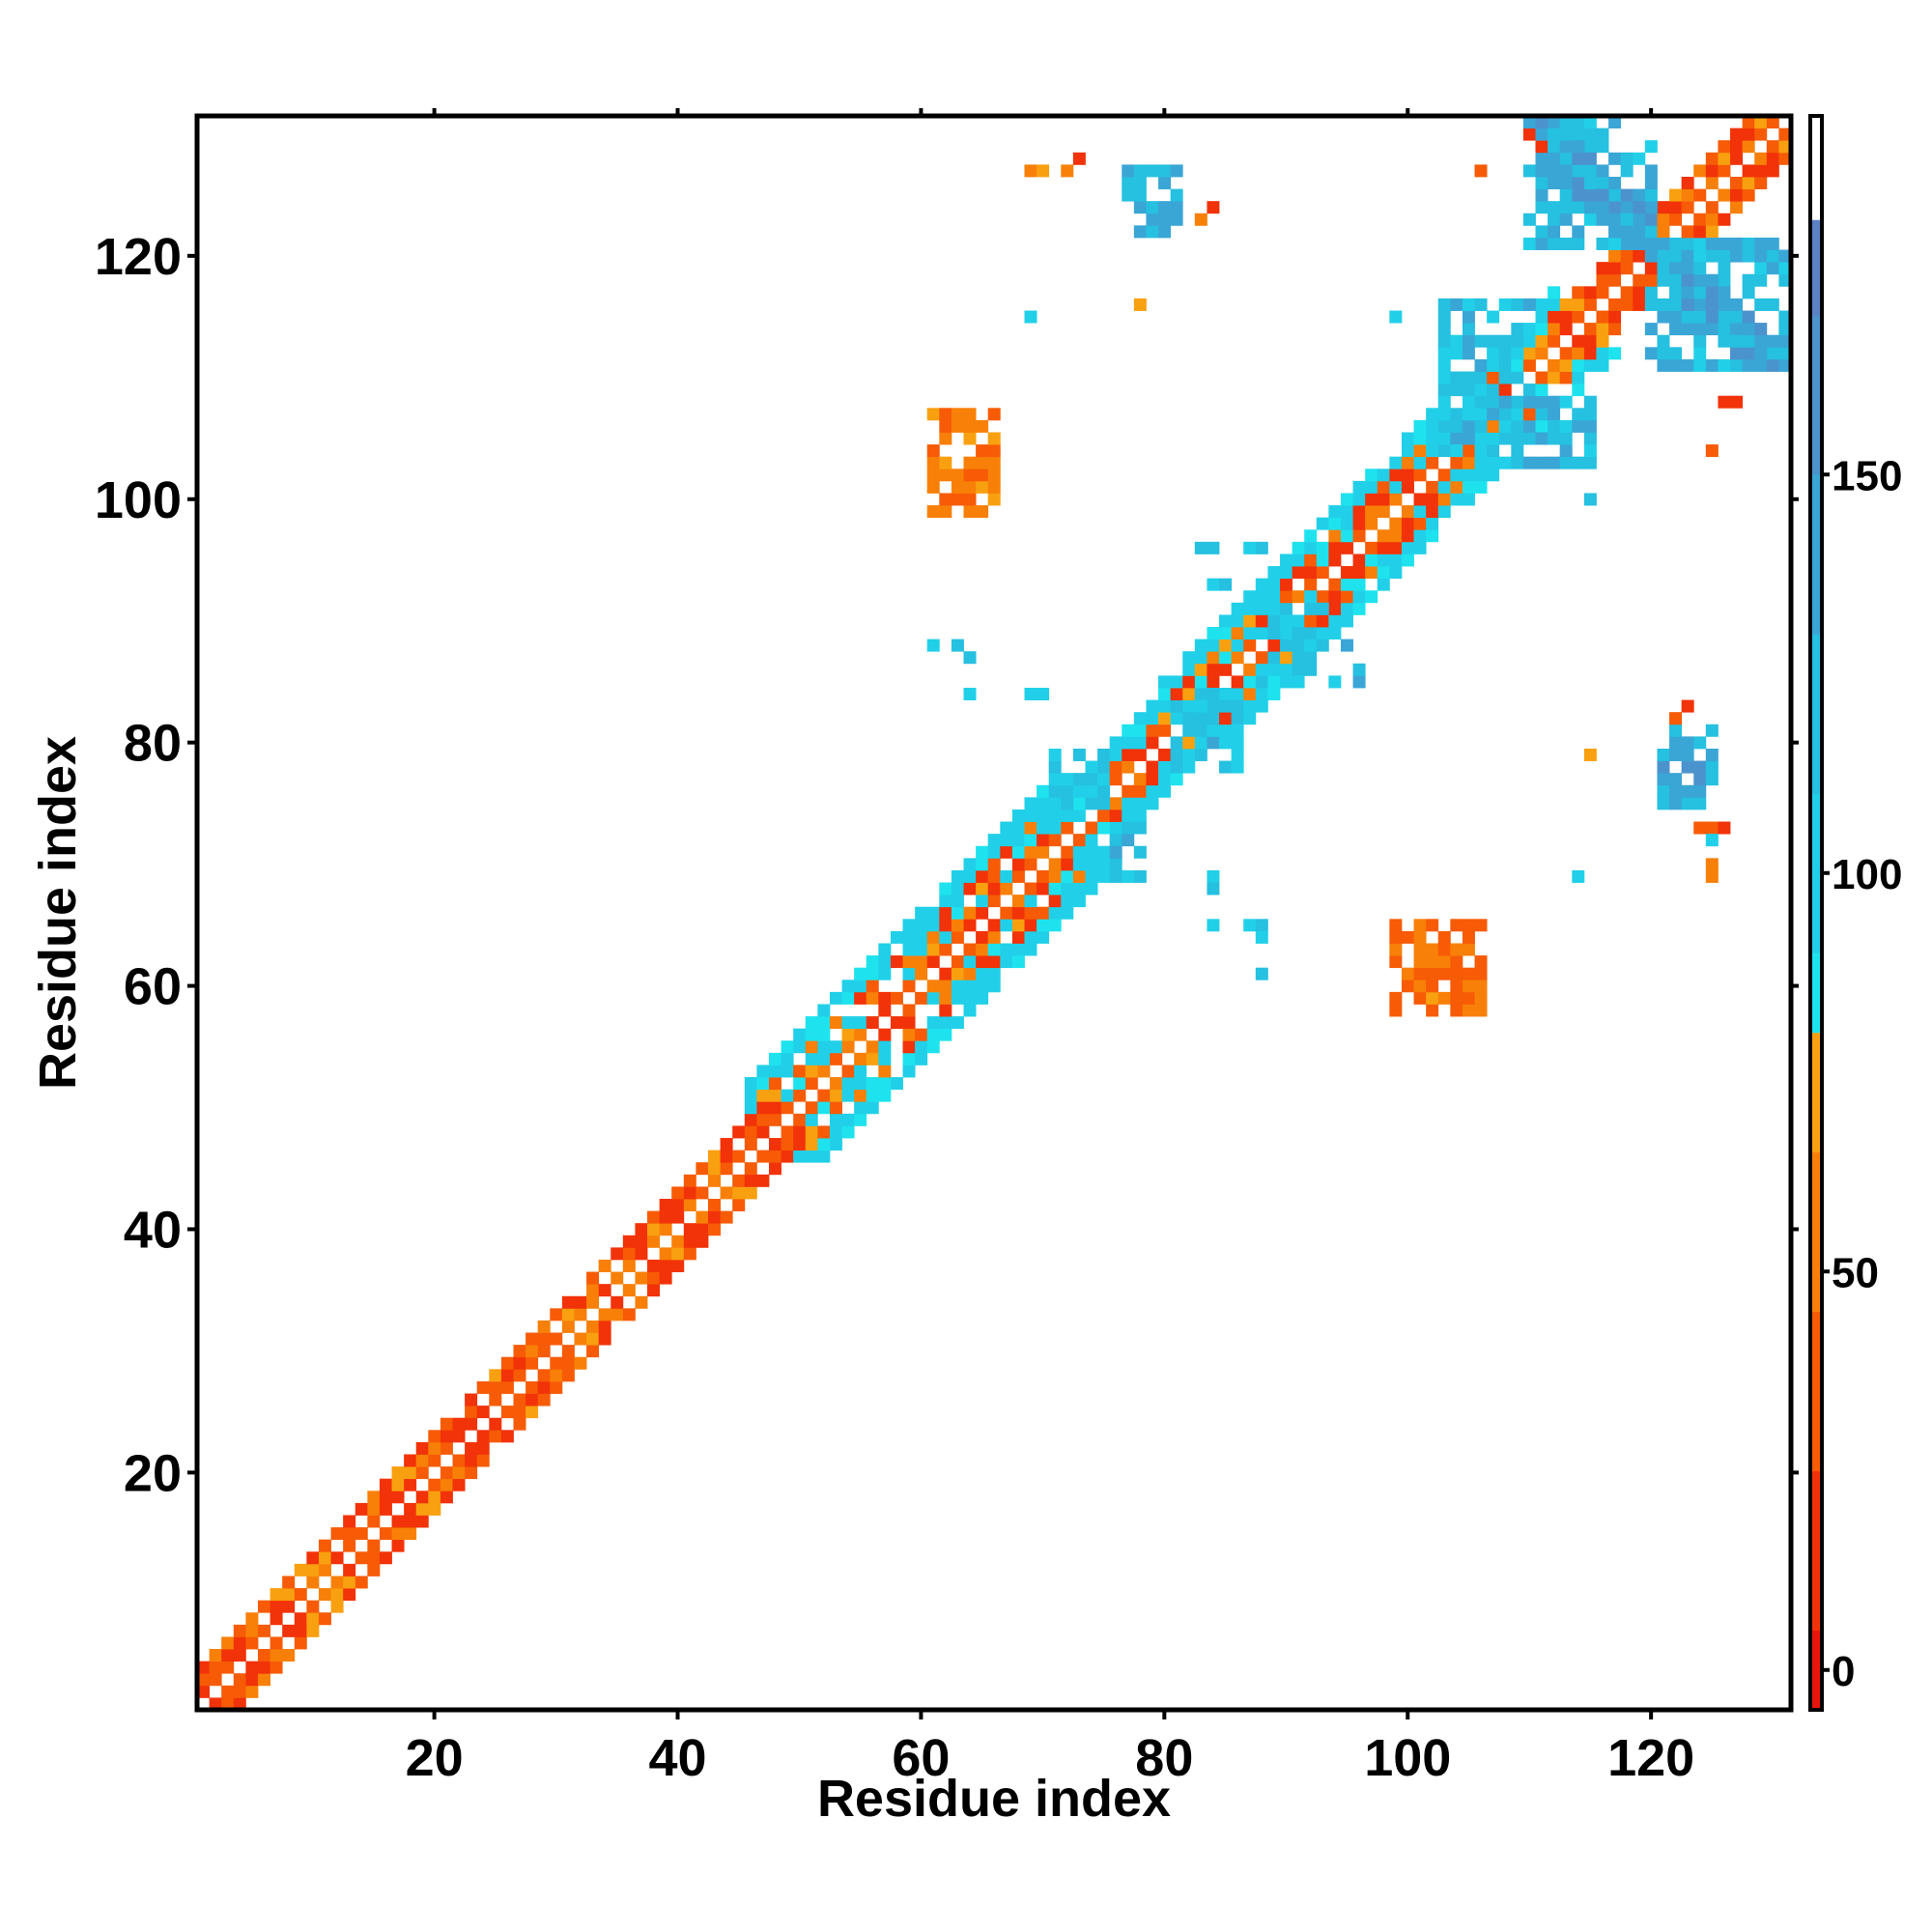  What do you see at coordinates (677, 1758) in the screenshot?
I see `x-tick-label: 40` at bounding box center [677, 1758].